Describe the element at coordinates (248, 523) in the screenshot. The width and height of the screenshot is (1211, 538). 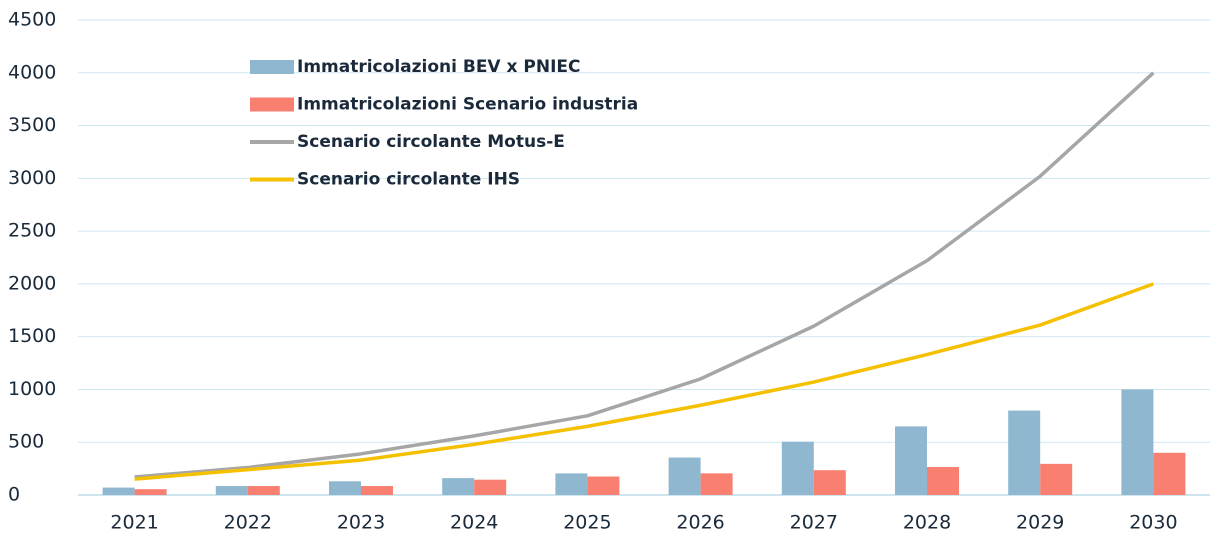
I see `x-tick-label: 2022` at that location.